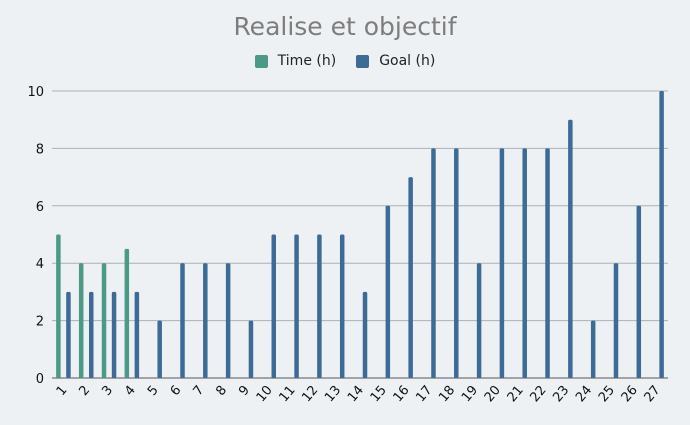 Image resolution: width=690 pixels, height=425 pixels. What do you see at coordinates (244, 391) in the screenshot?
I see `x-tick-label: 9` at bounding box center [244, 391].